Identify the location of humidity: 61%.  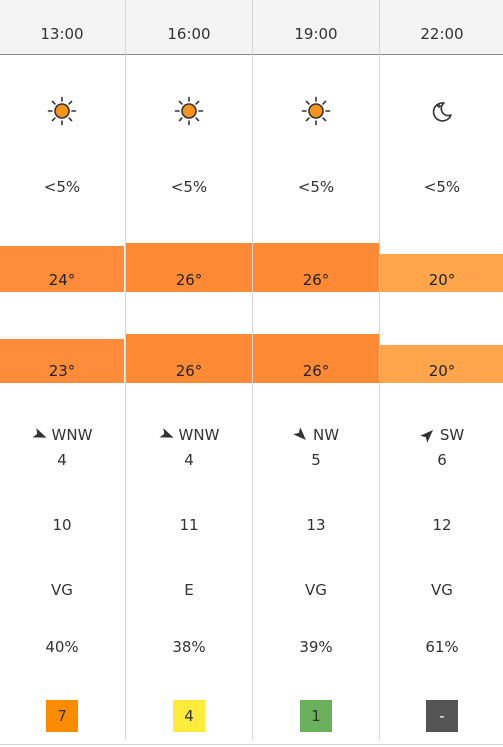
(442, 647).